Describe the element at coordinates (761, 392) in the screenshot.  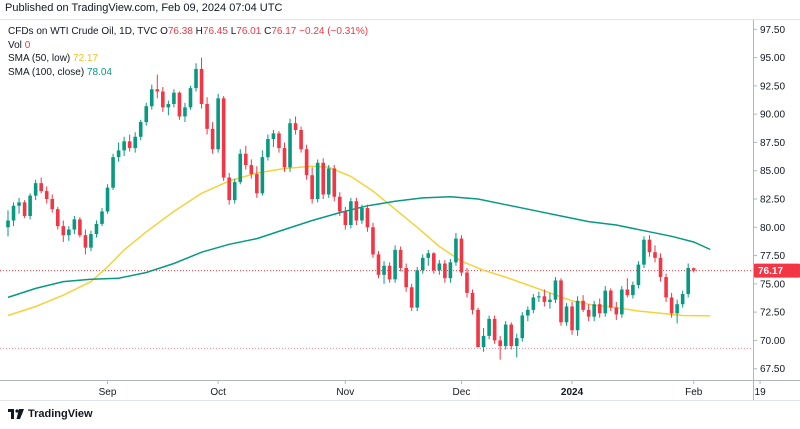
I see `x-tick-label: 19` at that location.